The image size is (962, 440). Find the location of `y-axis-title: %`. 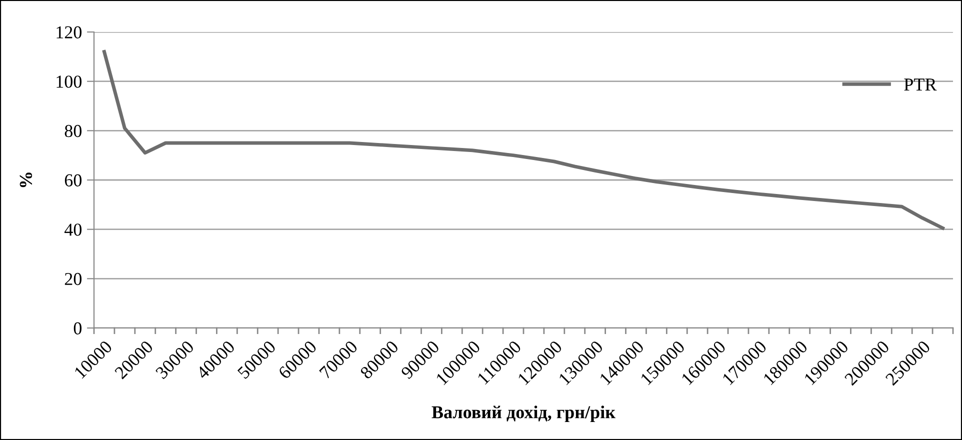

y-axis-title: % is located at coordinates (26, 180).